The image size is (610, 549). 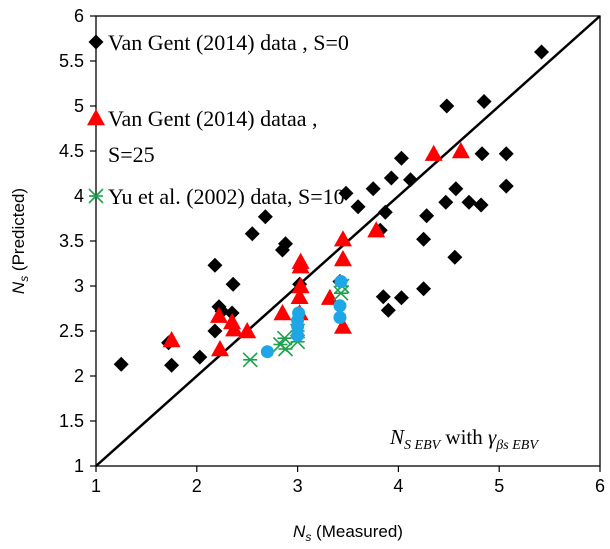 I want to click on y-tick-label: 4, so click(x=79, y=196).